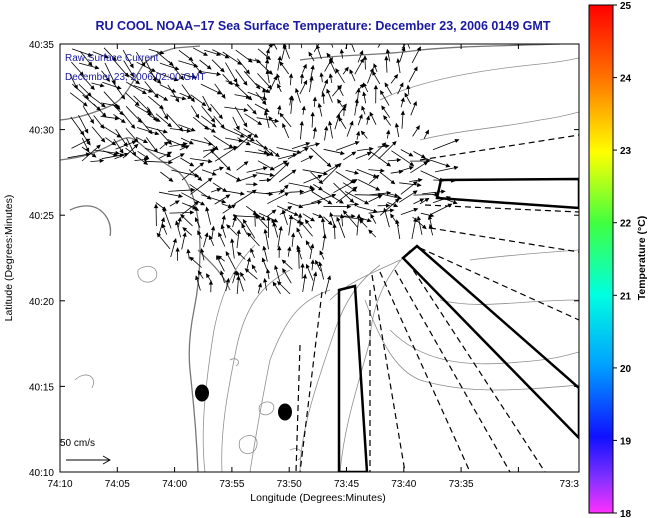 The width and height of the screenshot is (651, 518). Describe the element at coordinates (626, 296) in the screenshot. I see `colorbar-tick-label: 21` at that location.